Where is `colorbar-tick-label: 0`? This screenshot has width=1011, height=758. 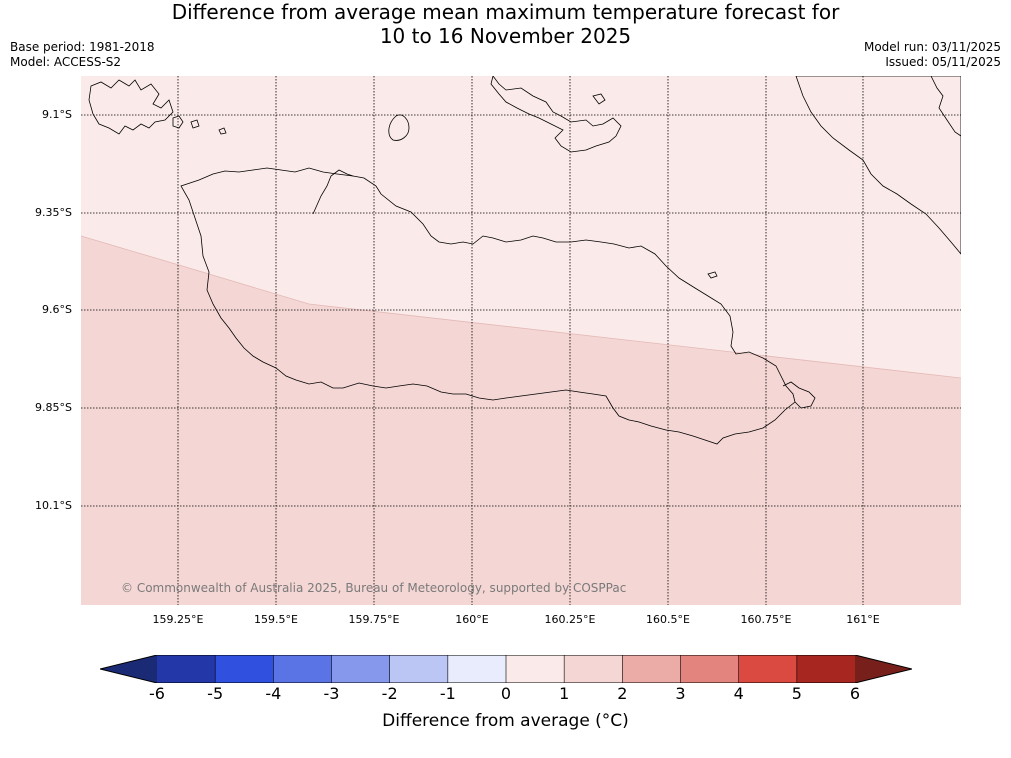
colorbar-tick-label: 0 is located at coordinates (506, 693).